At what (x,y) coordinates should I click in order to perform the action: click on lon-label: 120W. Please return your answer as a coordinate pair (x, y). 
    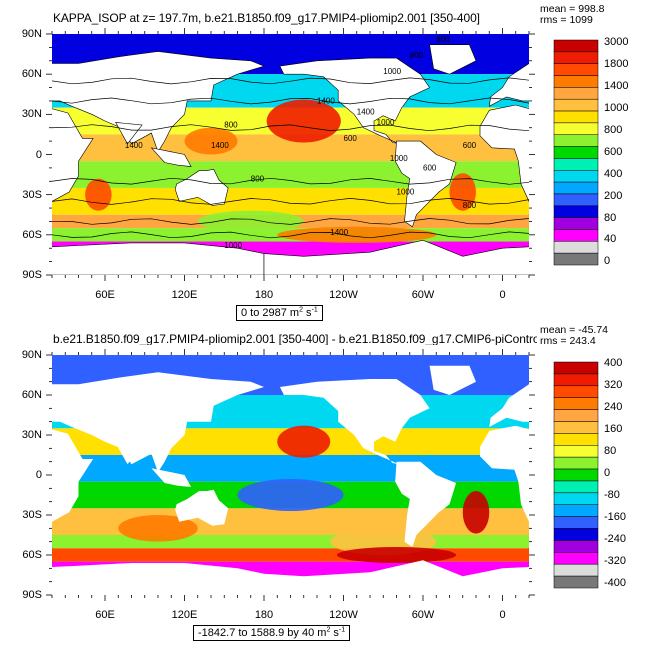
    Looking at the image, I should click on (343, 295).